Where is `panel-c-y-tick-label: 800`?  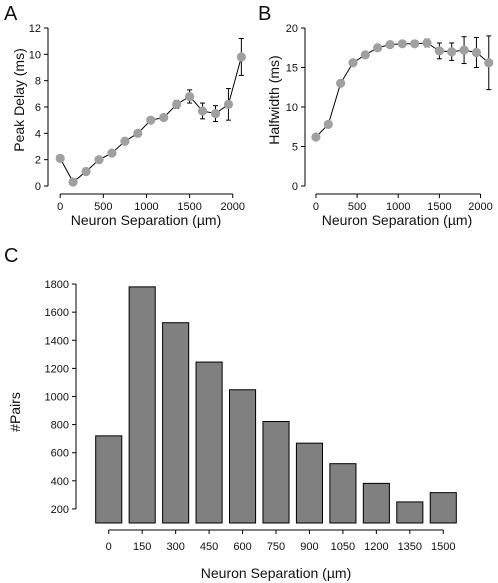 panel-c-y-tick-label: 800 is located at coordinates (60, 426).